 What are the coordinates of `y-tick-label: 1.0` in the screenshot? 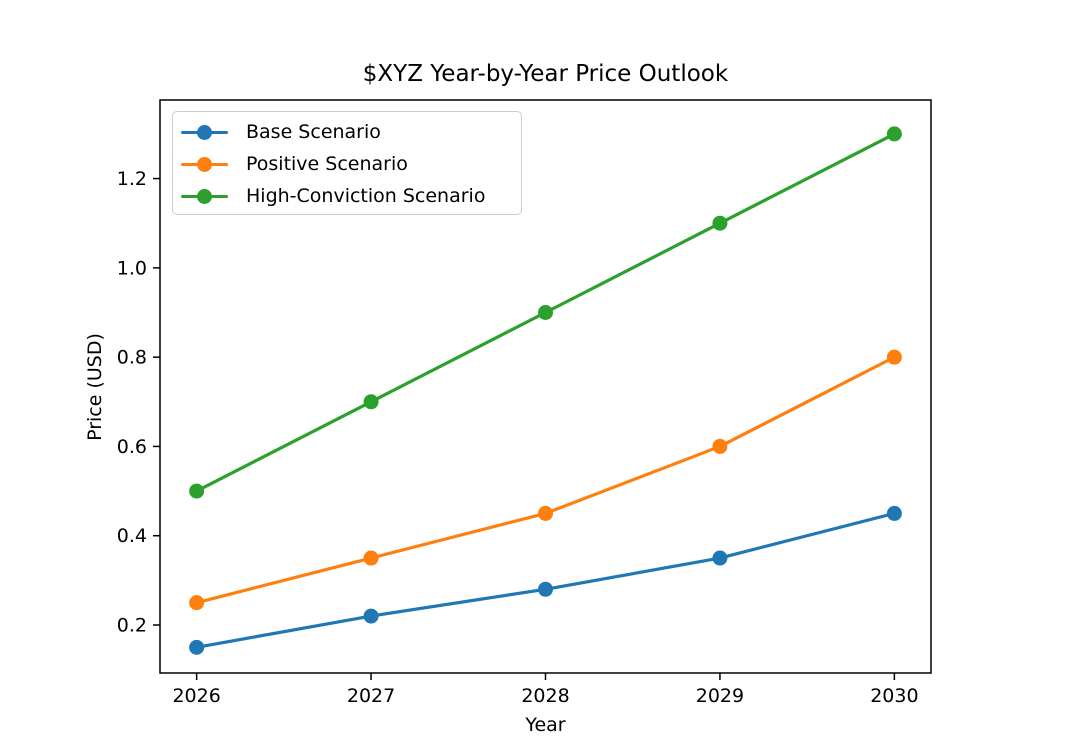 It's located at (132, 268).